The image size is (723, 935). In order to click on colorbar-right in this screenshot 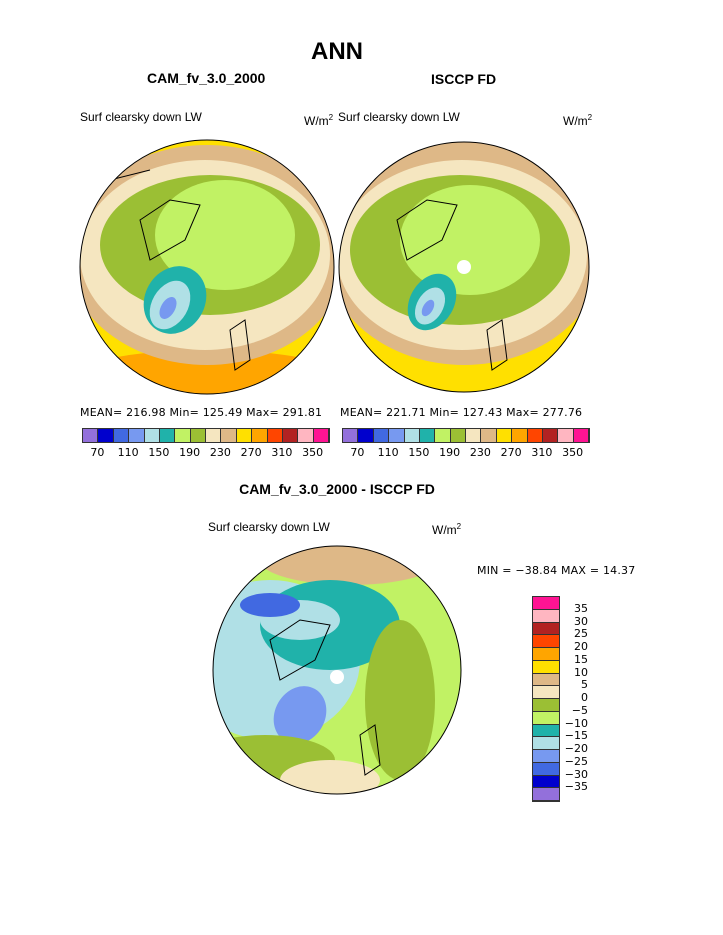, I will do `click(466, 435)`.